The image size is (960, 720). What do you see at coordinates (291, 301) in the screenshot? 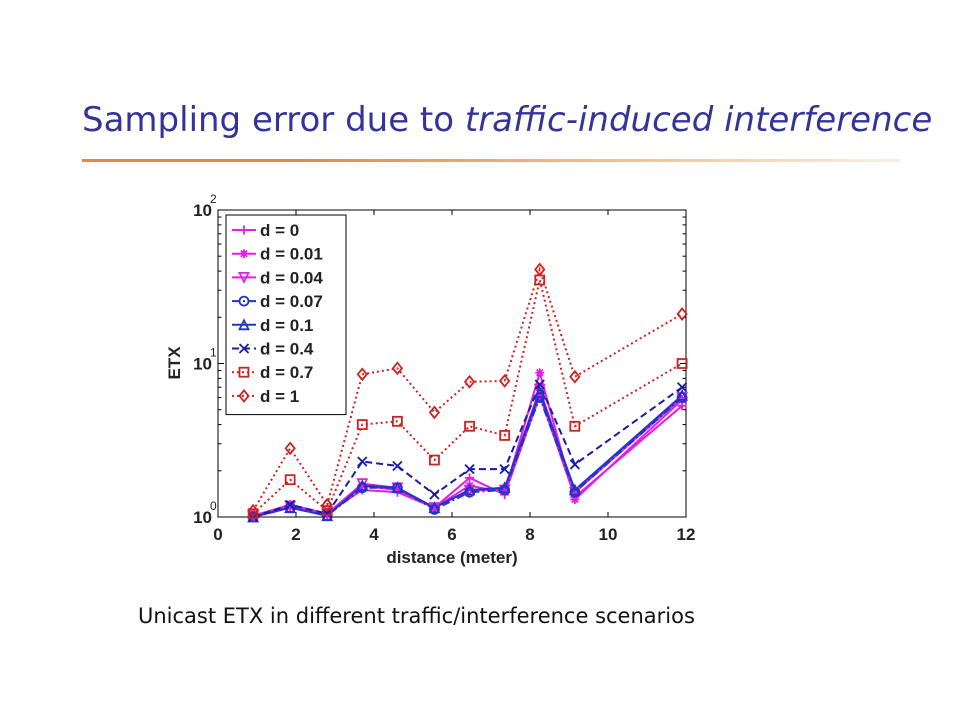
I see `legend-entry-label: d = 0.07` at bounding box center [291, 301].